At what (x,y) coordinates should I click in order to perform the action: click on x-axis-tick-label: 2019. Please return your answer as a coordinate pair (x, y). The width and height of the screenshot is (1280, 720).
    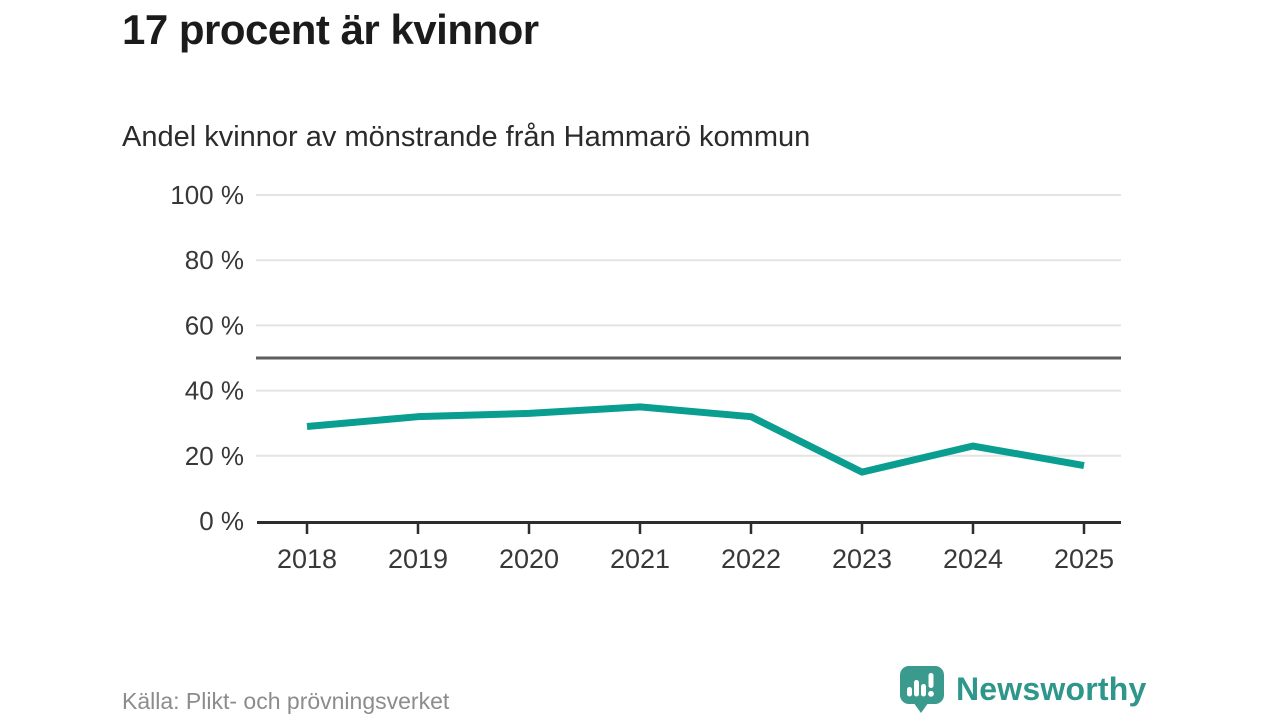
    Looking at the image, I should click on (418, 559).